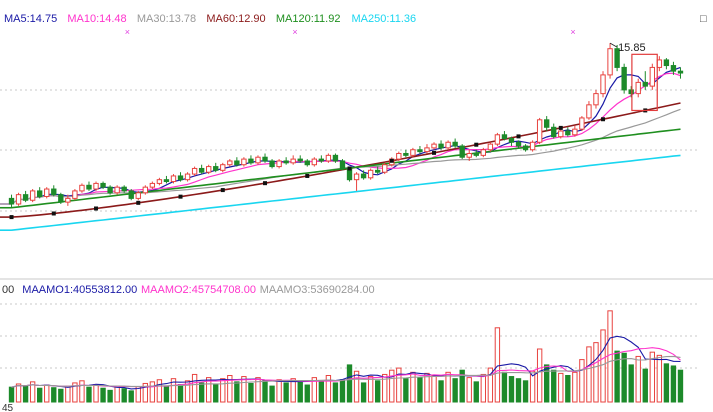 The width and height of the screenshot is (713, 412). I want to click on volume-ma3-line, so click(346, 371).